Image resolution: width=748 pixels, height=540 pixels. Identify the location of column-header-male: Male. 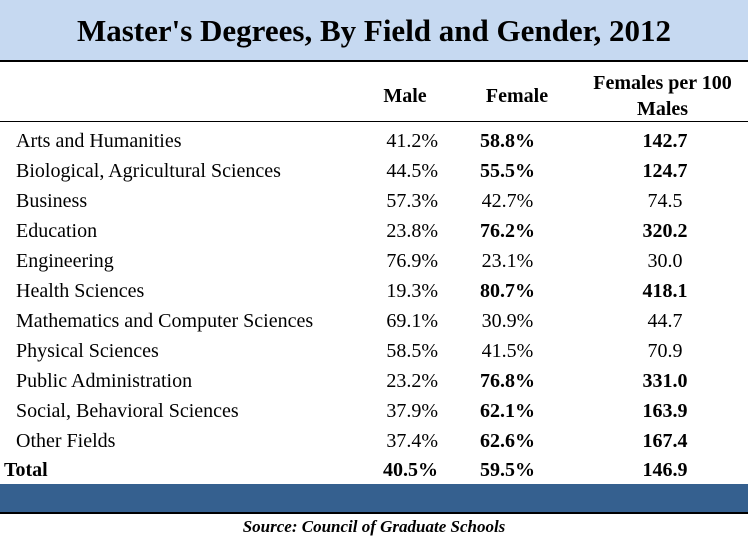
(405, 96).